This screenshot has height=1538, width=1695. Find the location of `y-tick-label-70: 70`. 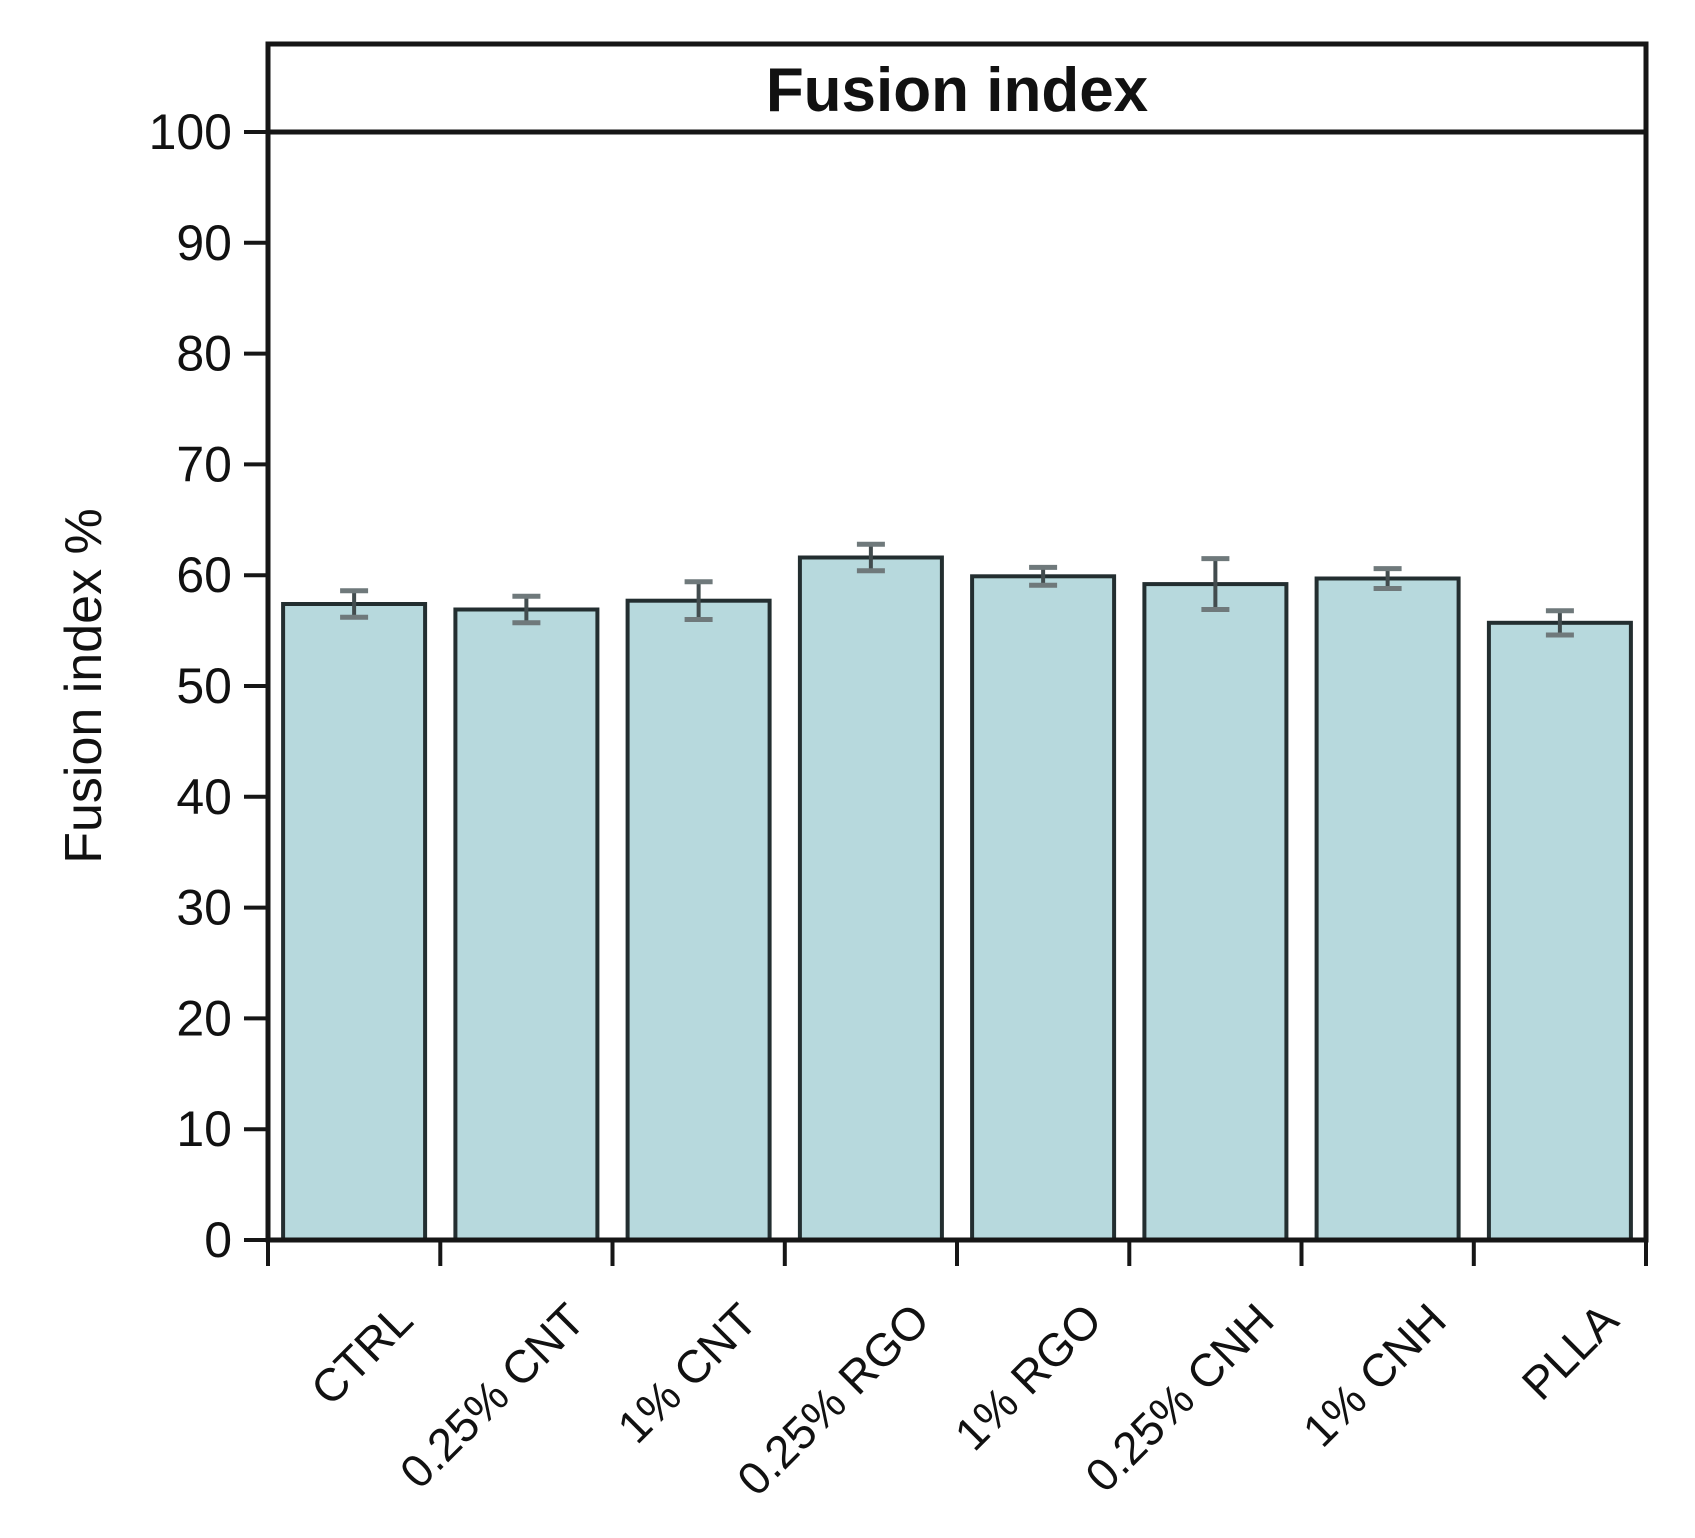

y-tick-label-70: 70 is located at coordinates (204, 464).